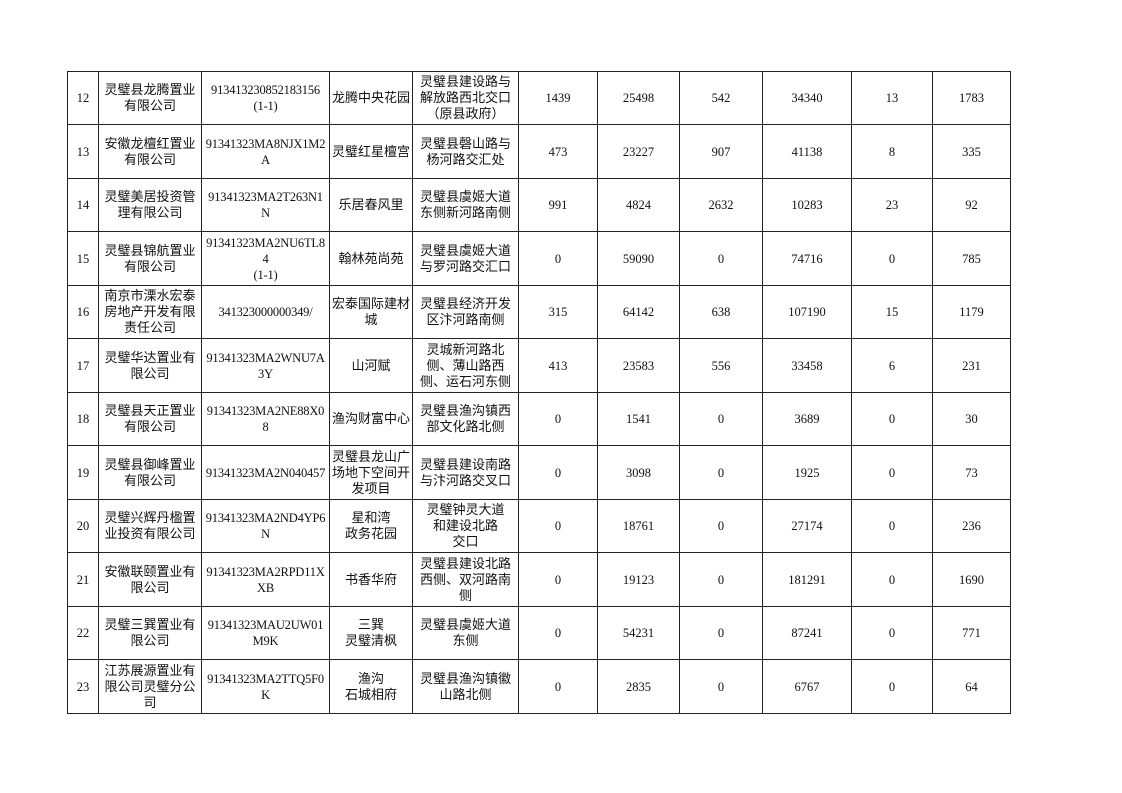 This screenshot has width=1122, height=793. I want to click on project-location-cell: 灵璧县磬山路与杨河路交汇处, so click(465, 151).